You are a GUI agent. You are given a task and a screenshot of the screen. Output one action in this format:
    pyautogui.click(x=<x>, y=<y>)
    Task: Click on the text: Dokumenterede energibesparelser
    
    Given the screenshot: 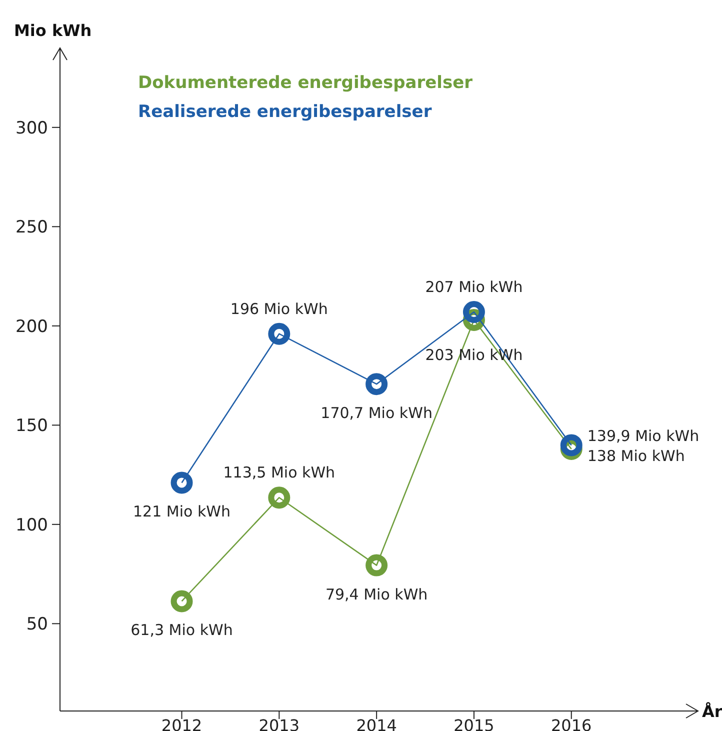 What is the action you would take?
    pyautogui.click(x=306, y=83)
    